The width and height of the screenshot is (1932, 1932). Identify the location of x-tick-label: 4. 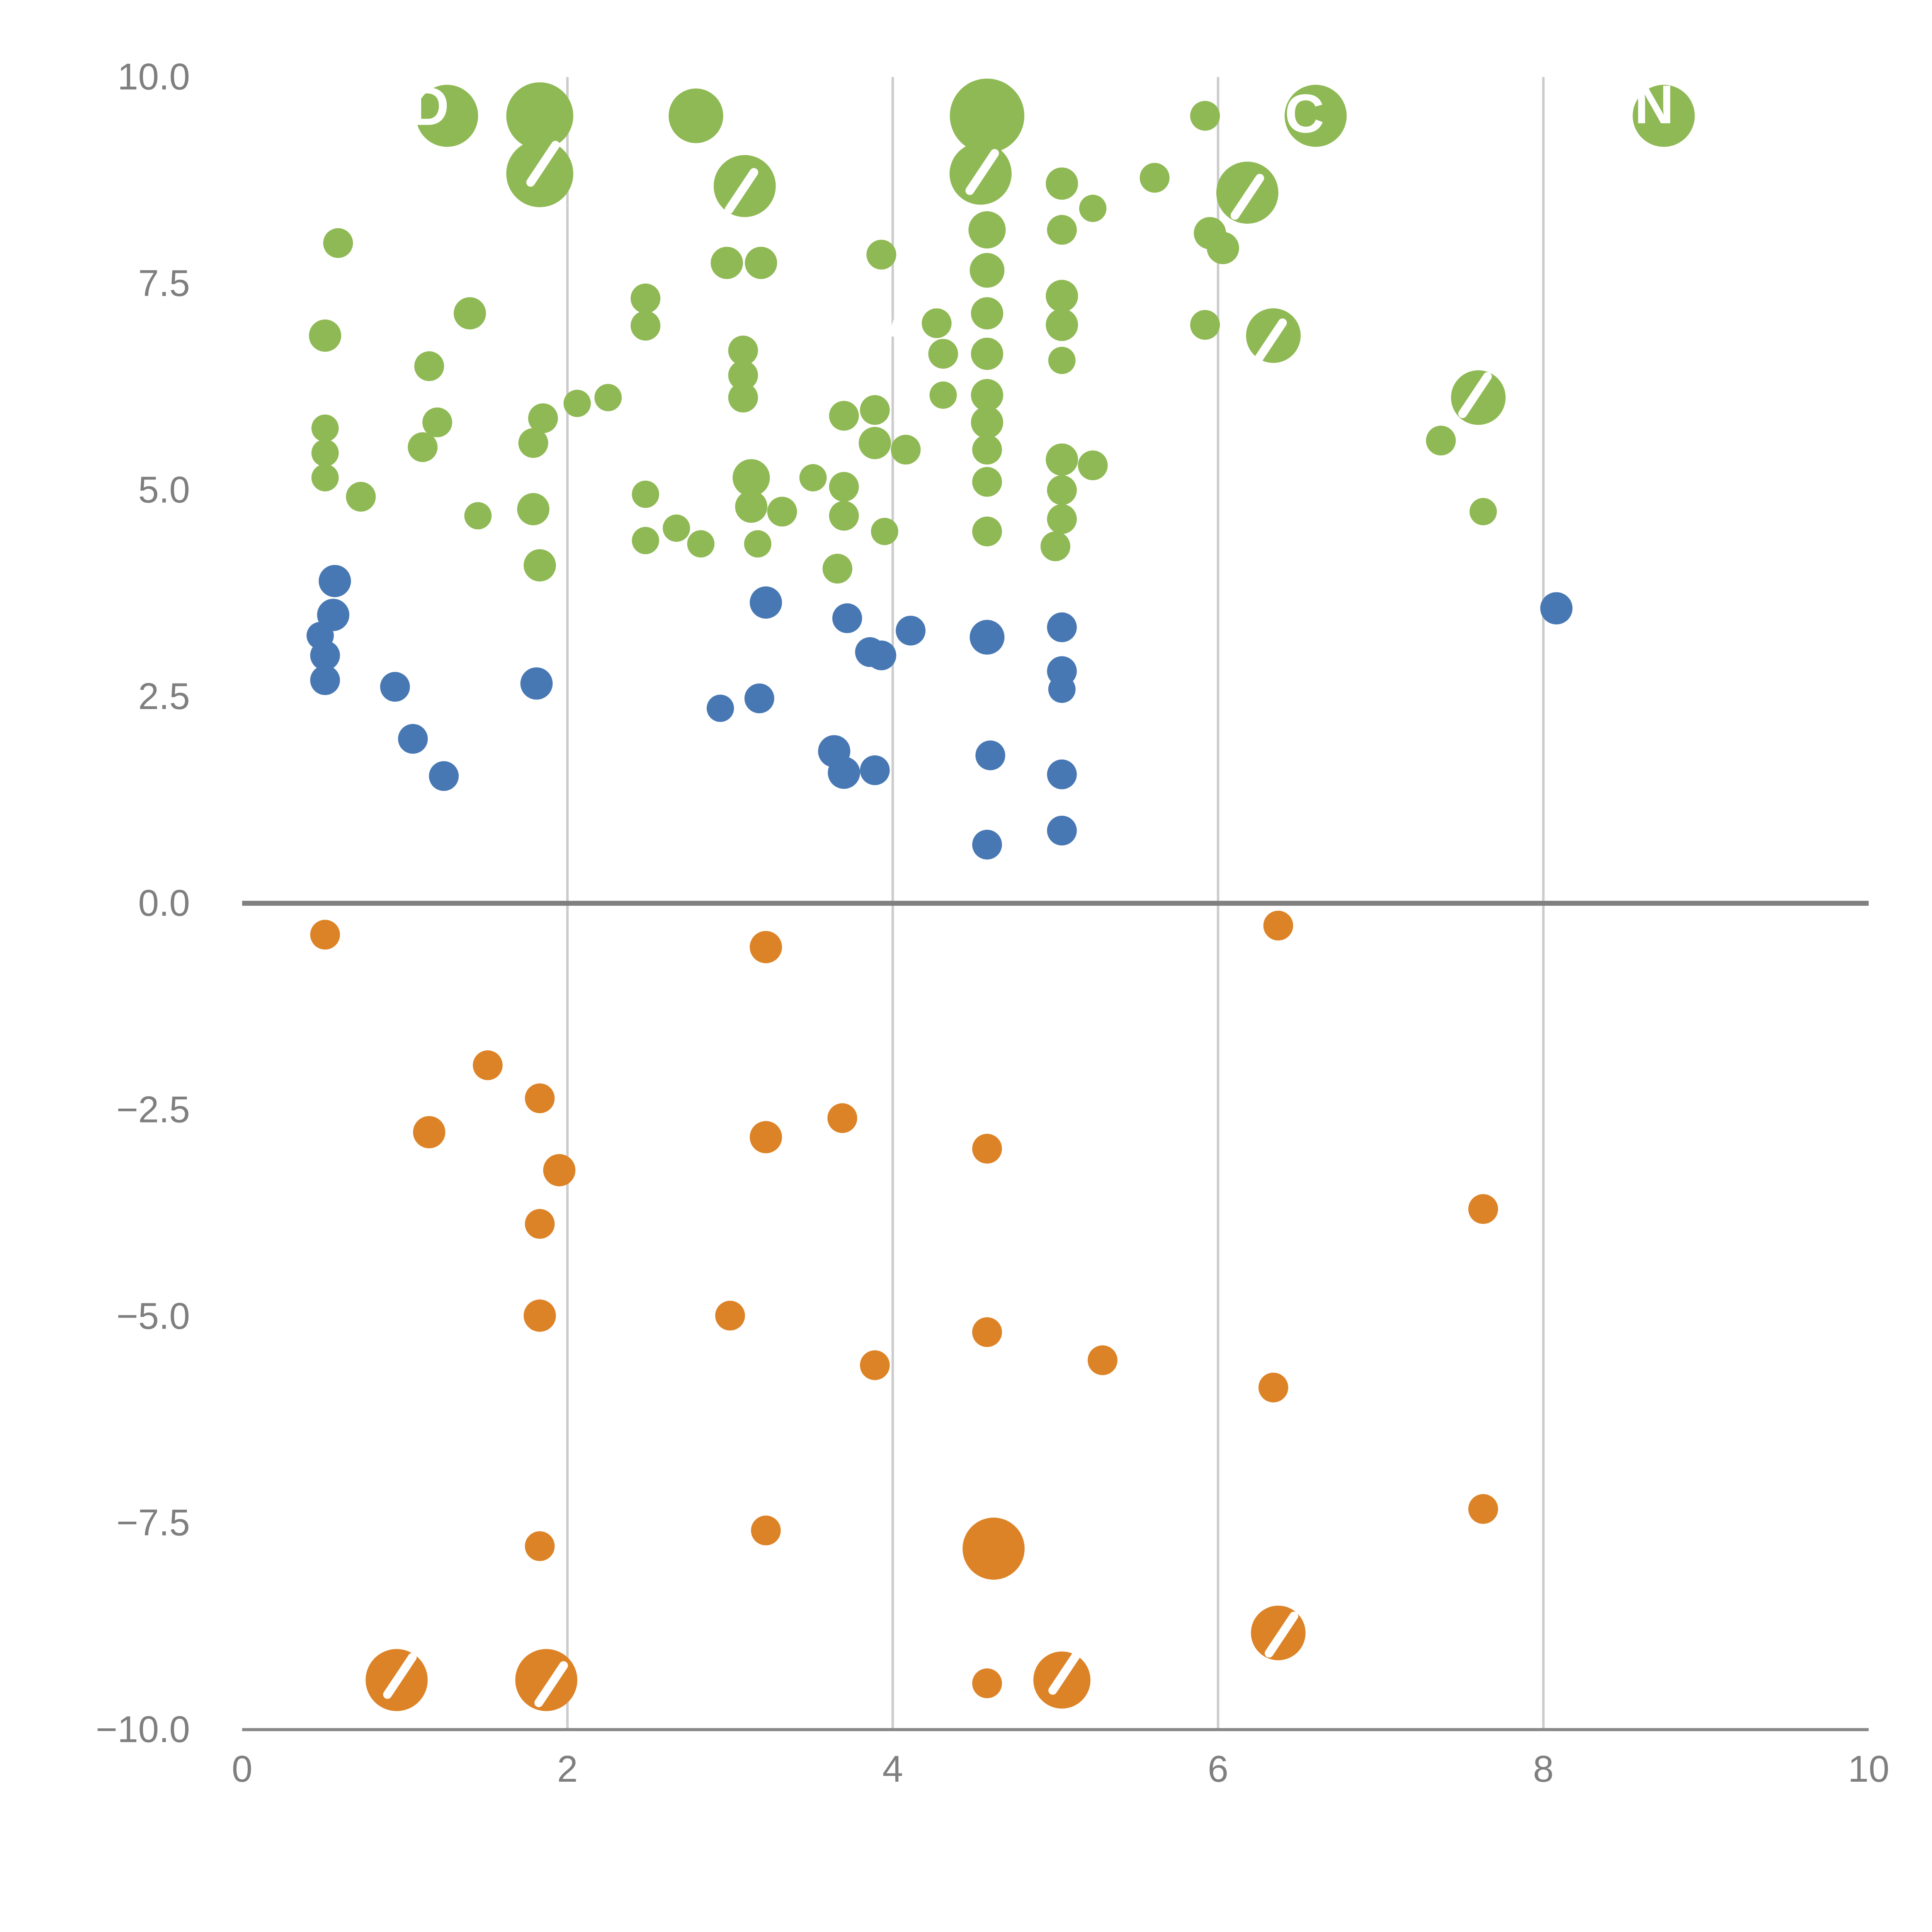
(893, 1769).